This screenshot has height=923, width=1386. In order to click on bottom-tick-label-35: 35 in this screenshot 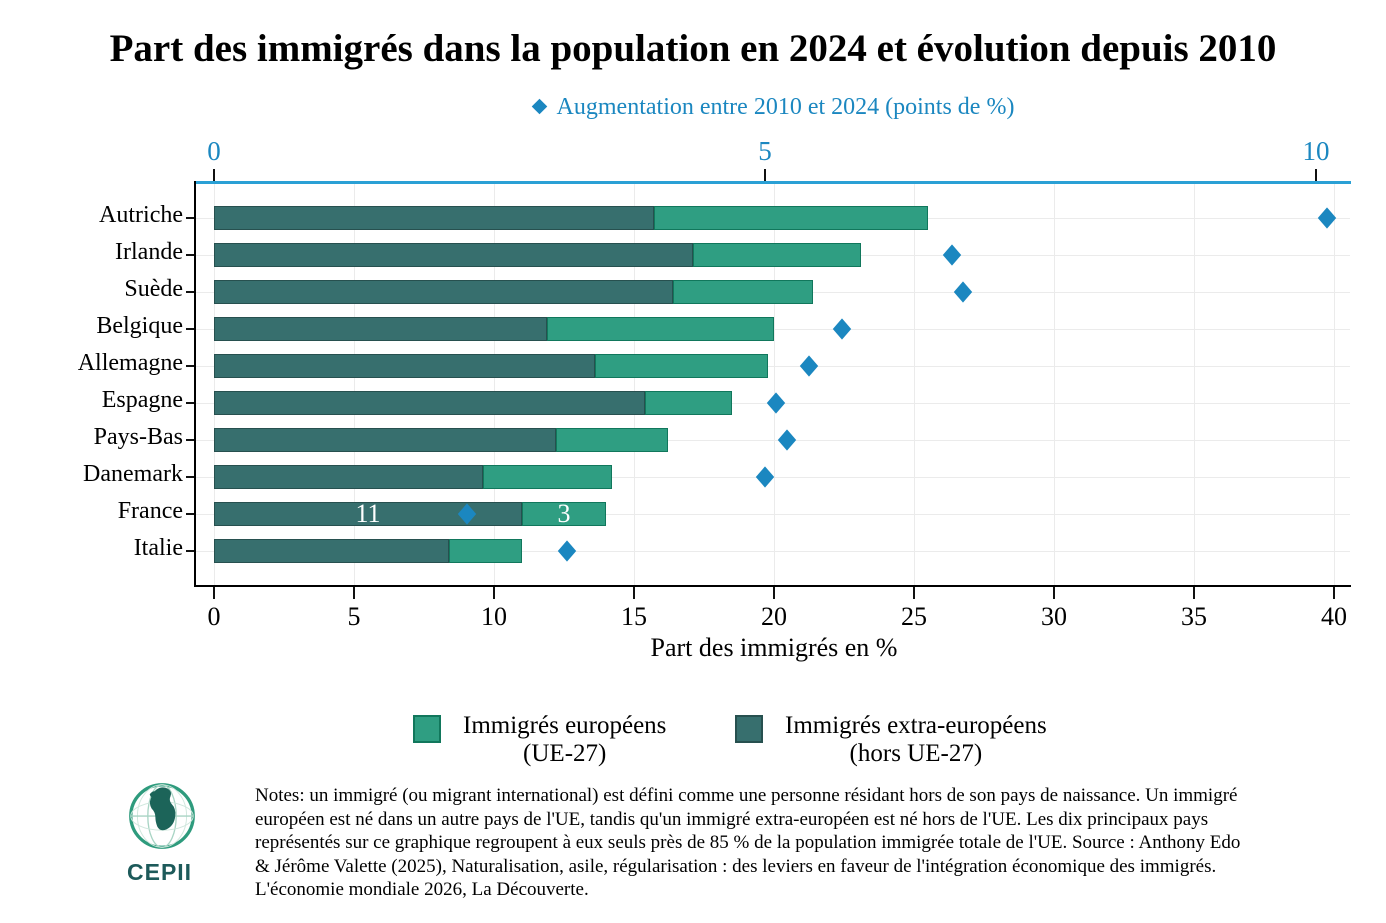, I will do `click(1194, 616)`.